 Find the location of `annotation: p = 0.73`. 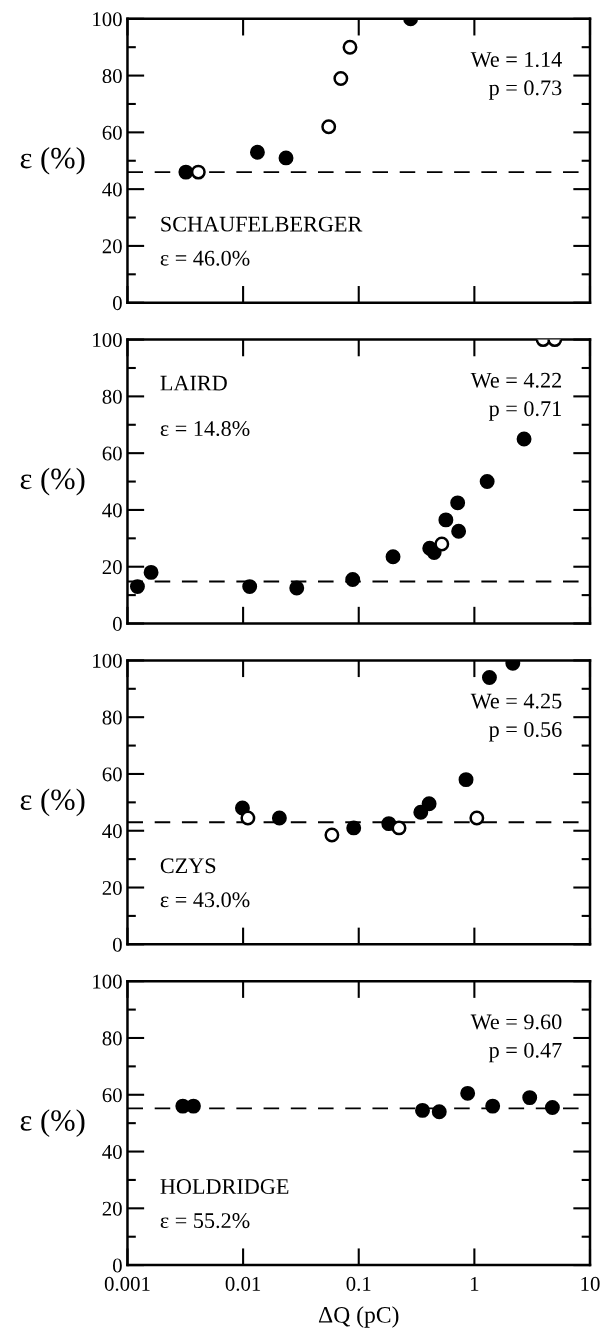

annotation: p = 0.73 is located at coordinates (525, 90).